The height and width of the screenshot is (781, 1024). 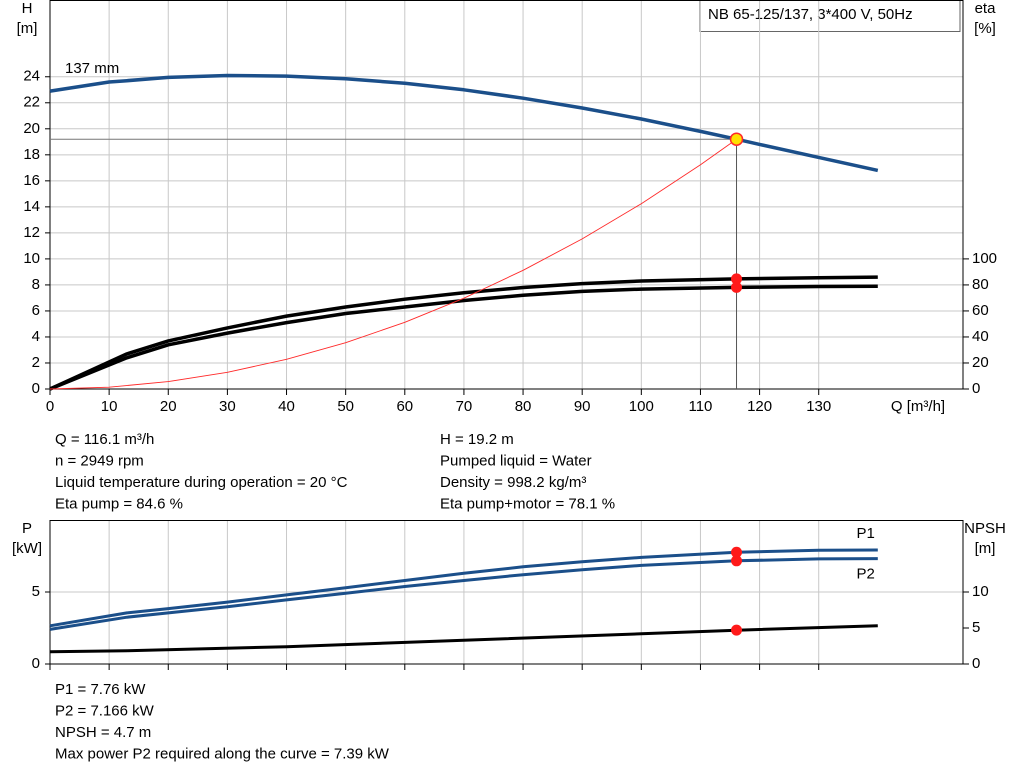 What do you see at coordinates (31, 154) in the screenshot?
I see `y-tick-label: 18` at bounding box center [31, 154].